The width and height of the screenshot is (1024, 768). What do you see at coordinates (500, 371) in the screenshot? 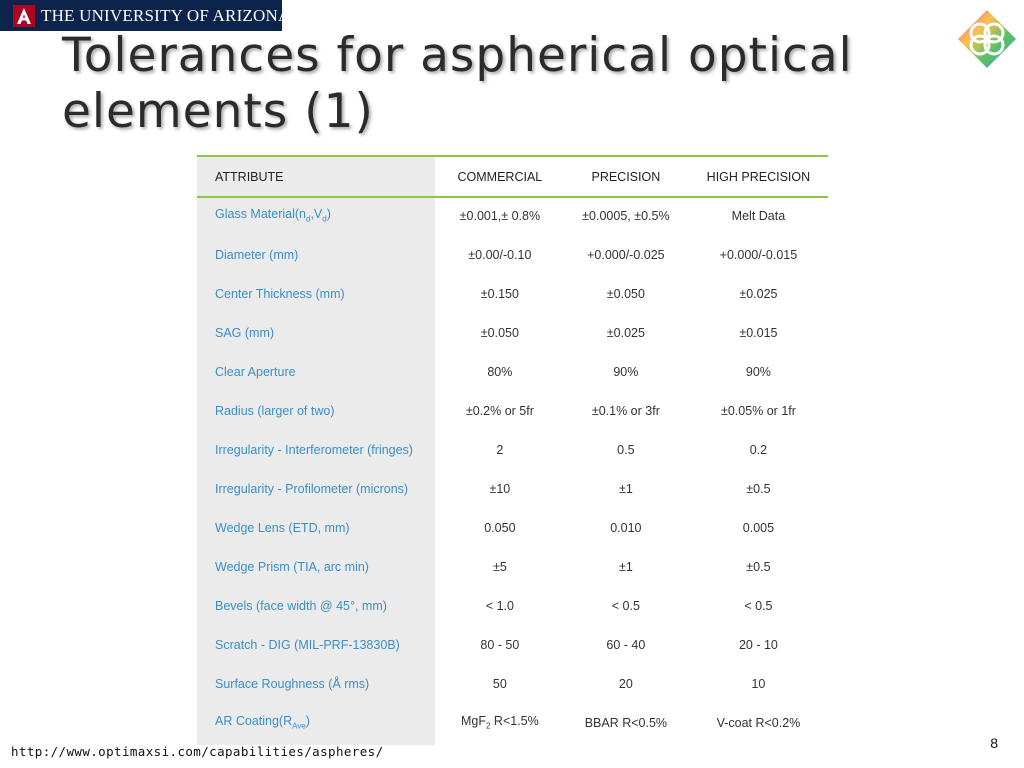
I see `commercial-cell: 80%` at bounding box center [500, 371].